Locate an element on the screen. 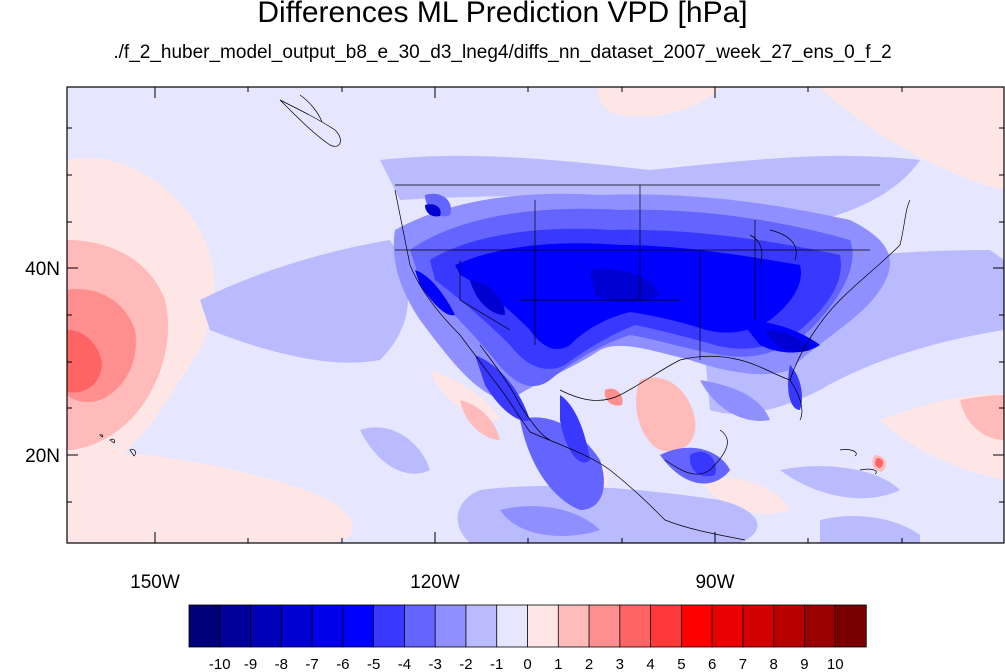 This screenshot has height=672, width=1005. colorbar-tick-label: 0 is located at coordinates (527, 664).